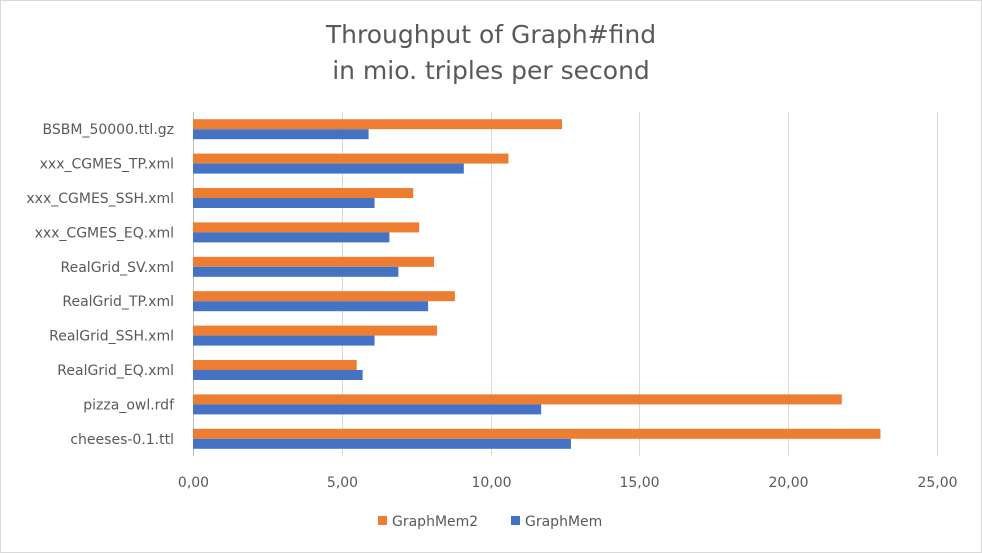 The width and height of the screenshot is (982, 553). What do you see at coordinates (490, 522) in the screenshot?
I see `legend: GraphMem2 GraphMem` at bounding box center [490, 522].